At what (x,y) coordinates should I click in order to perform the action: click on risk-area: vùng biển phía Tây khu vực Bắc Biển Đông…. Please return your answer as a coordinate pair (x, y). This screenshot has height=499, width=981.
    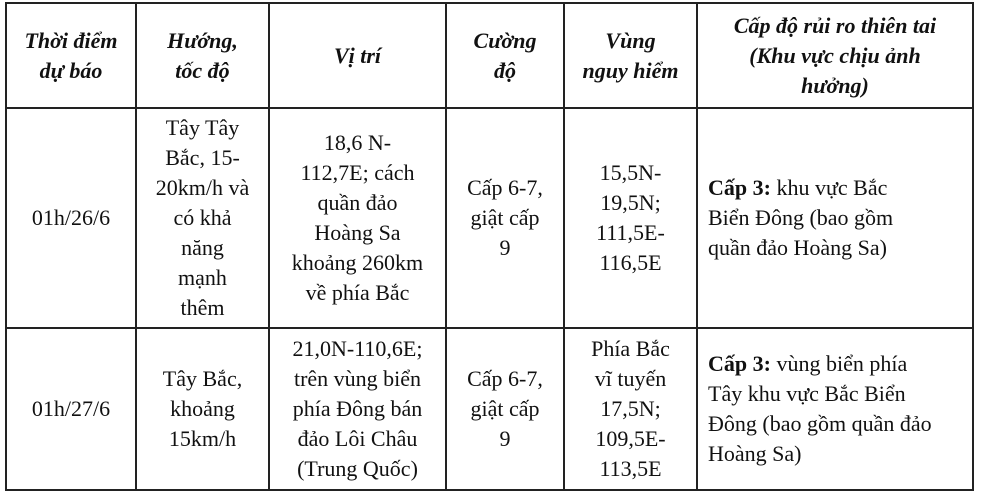
    Looking at the image, I should click on (820, 408).